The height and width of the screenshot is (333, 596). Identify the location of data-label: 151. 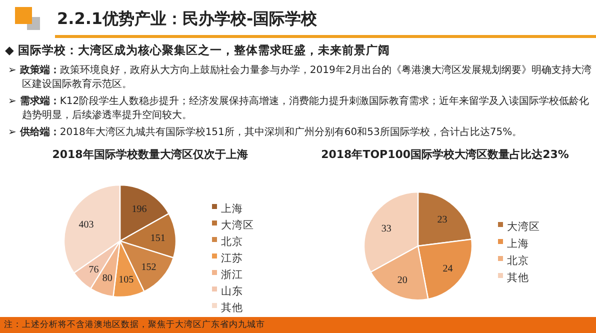
(158, 238).